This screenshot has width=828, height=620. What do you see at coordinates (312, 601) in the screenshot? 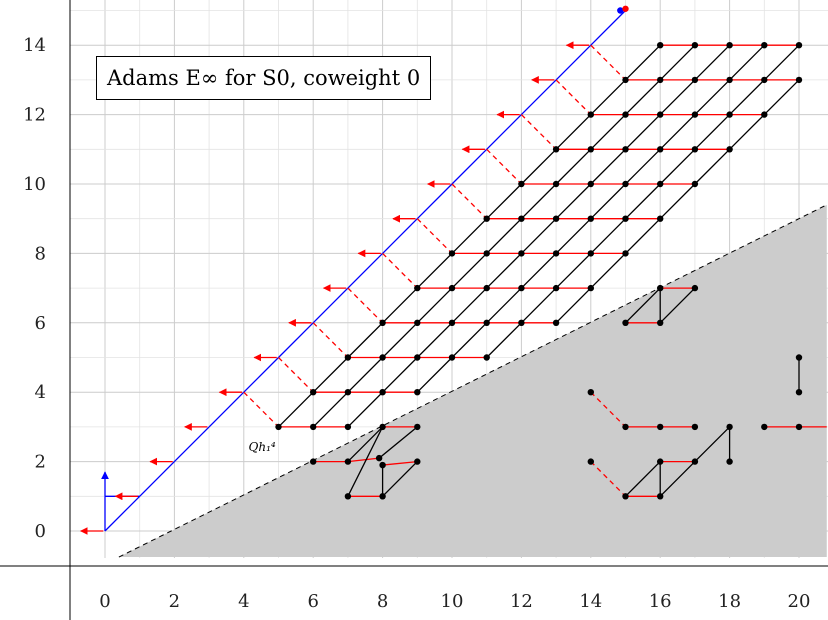
I see `x-tick-label: 6` at bounding box center [312, 601].